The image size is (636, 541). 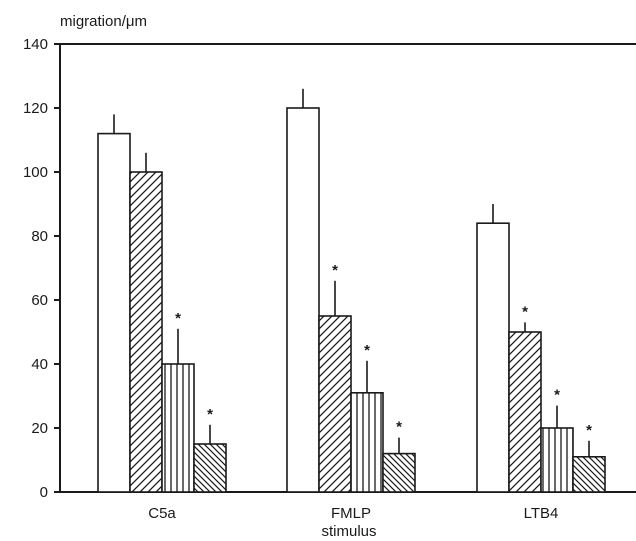 I want to click on y-tick-label: 60, so click(x=39, y=300).